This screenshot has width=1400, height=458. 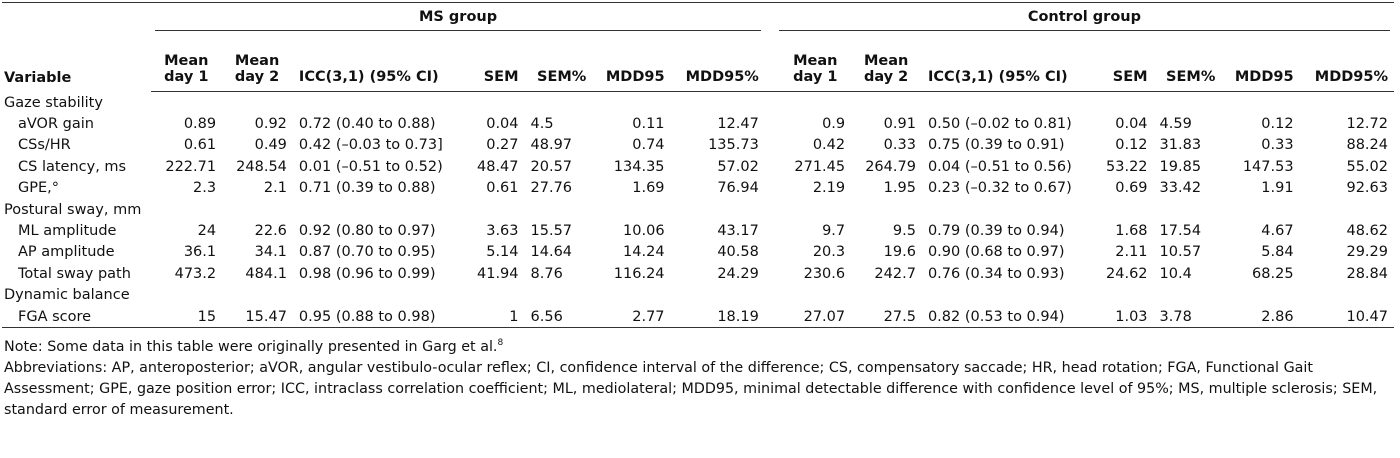 What do you see at coordinates (1367, 166) in the screenshot?
I see `cell: 55.02` at bounding box center [1367, 166].